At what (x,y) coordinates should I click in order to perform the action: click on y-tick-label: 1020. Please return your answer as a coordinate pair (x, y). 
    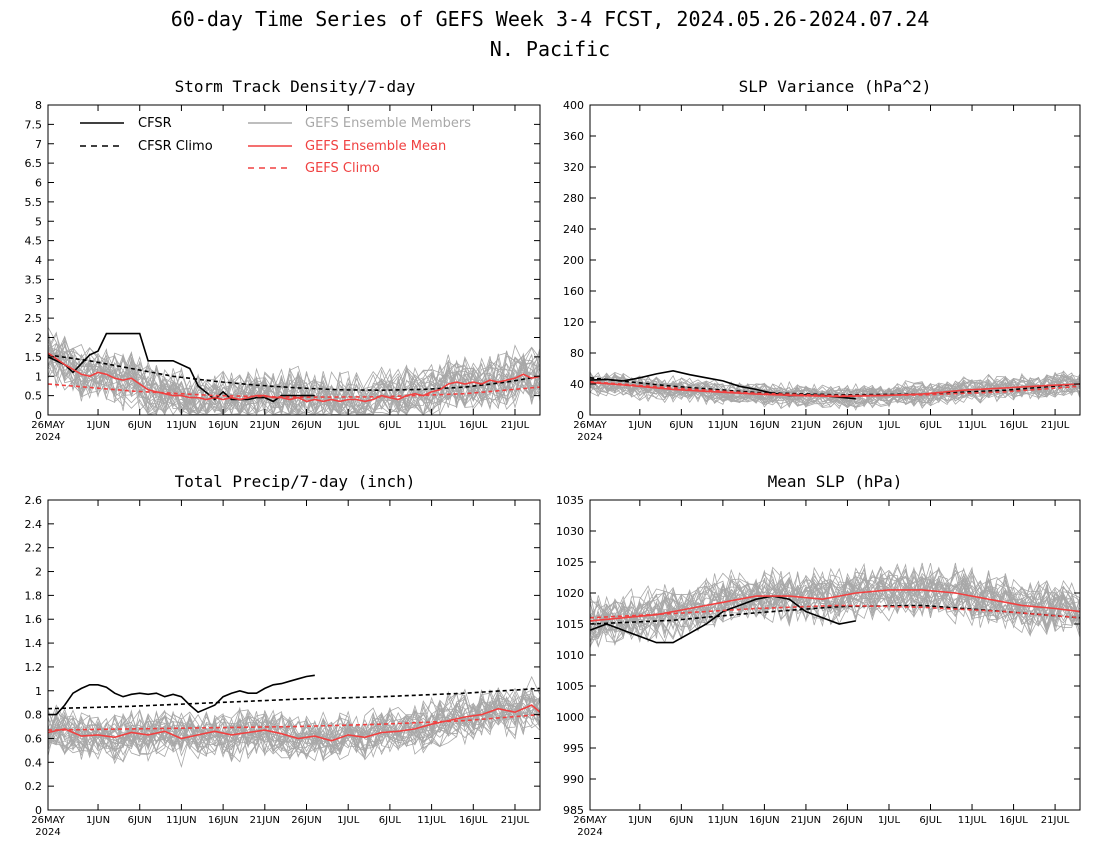
    Looking at the image, I should click on (570, 593).